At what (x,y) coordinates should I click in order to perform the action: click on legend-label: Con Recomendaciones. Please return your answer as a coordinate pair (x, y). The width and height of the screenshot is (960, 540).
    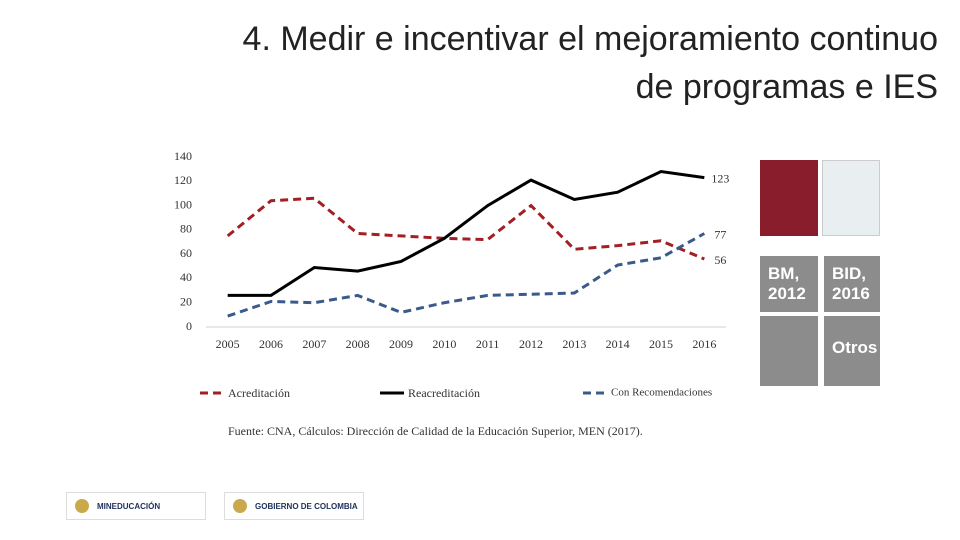
    Looking at the image, I should click on (661, 393).